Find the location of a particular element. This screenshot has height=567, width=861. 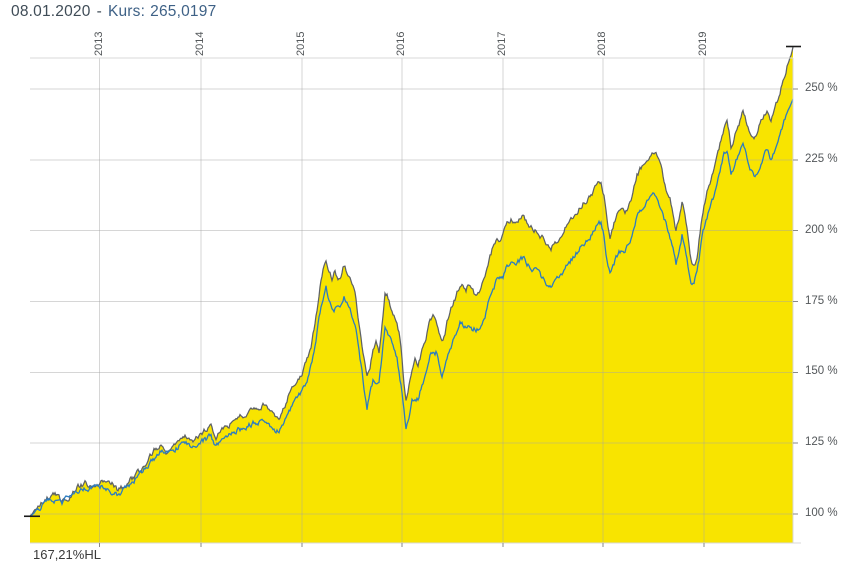

x-tick-label: 2017 is located at coordinates (502, 43).